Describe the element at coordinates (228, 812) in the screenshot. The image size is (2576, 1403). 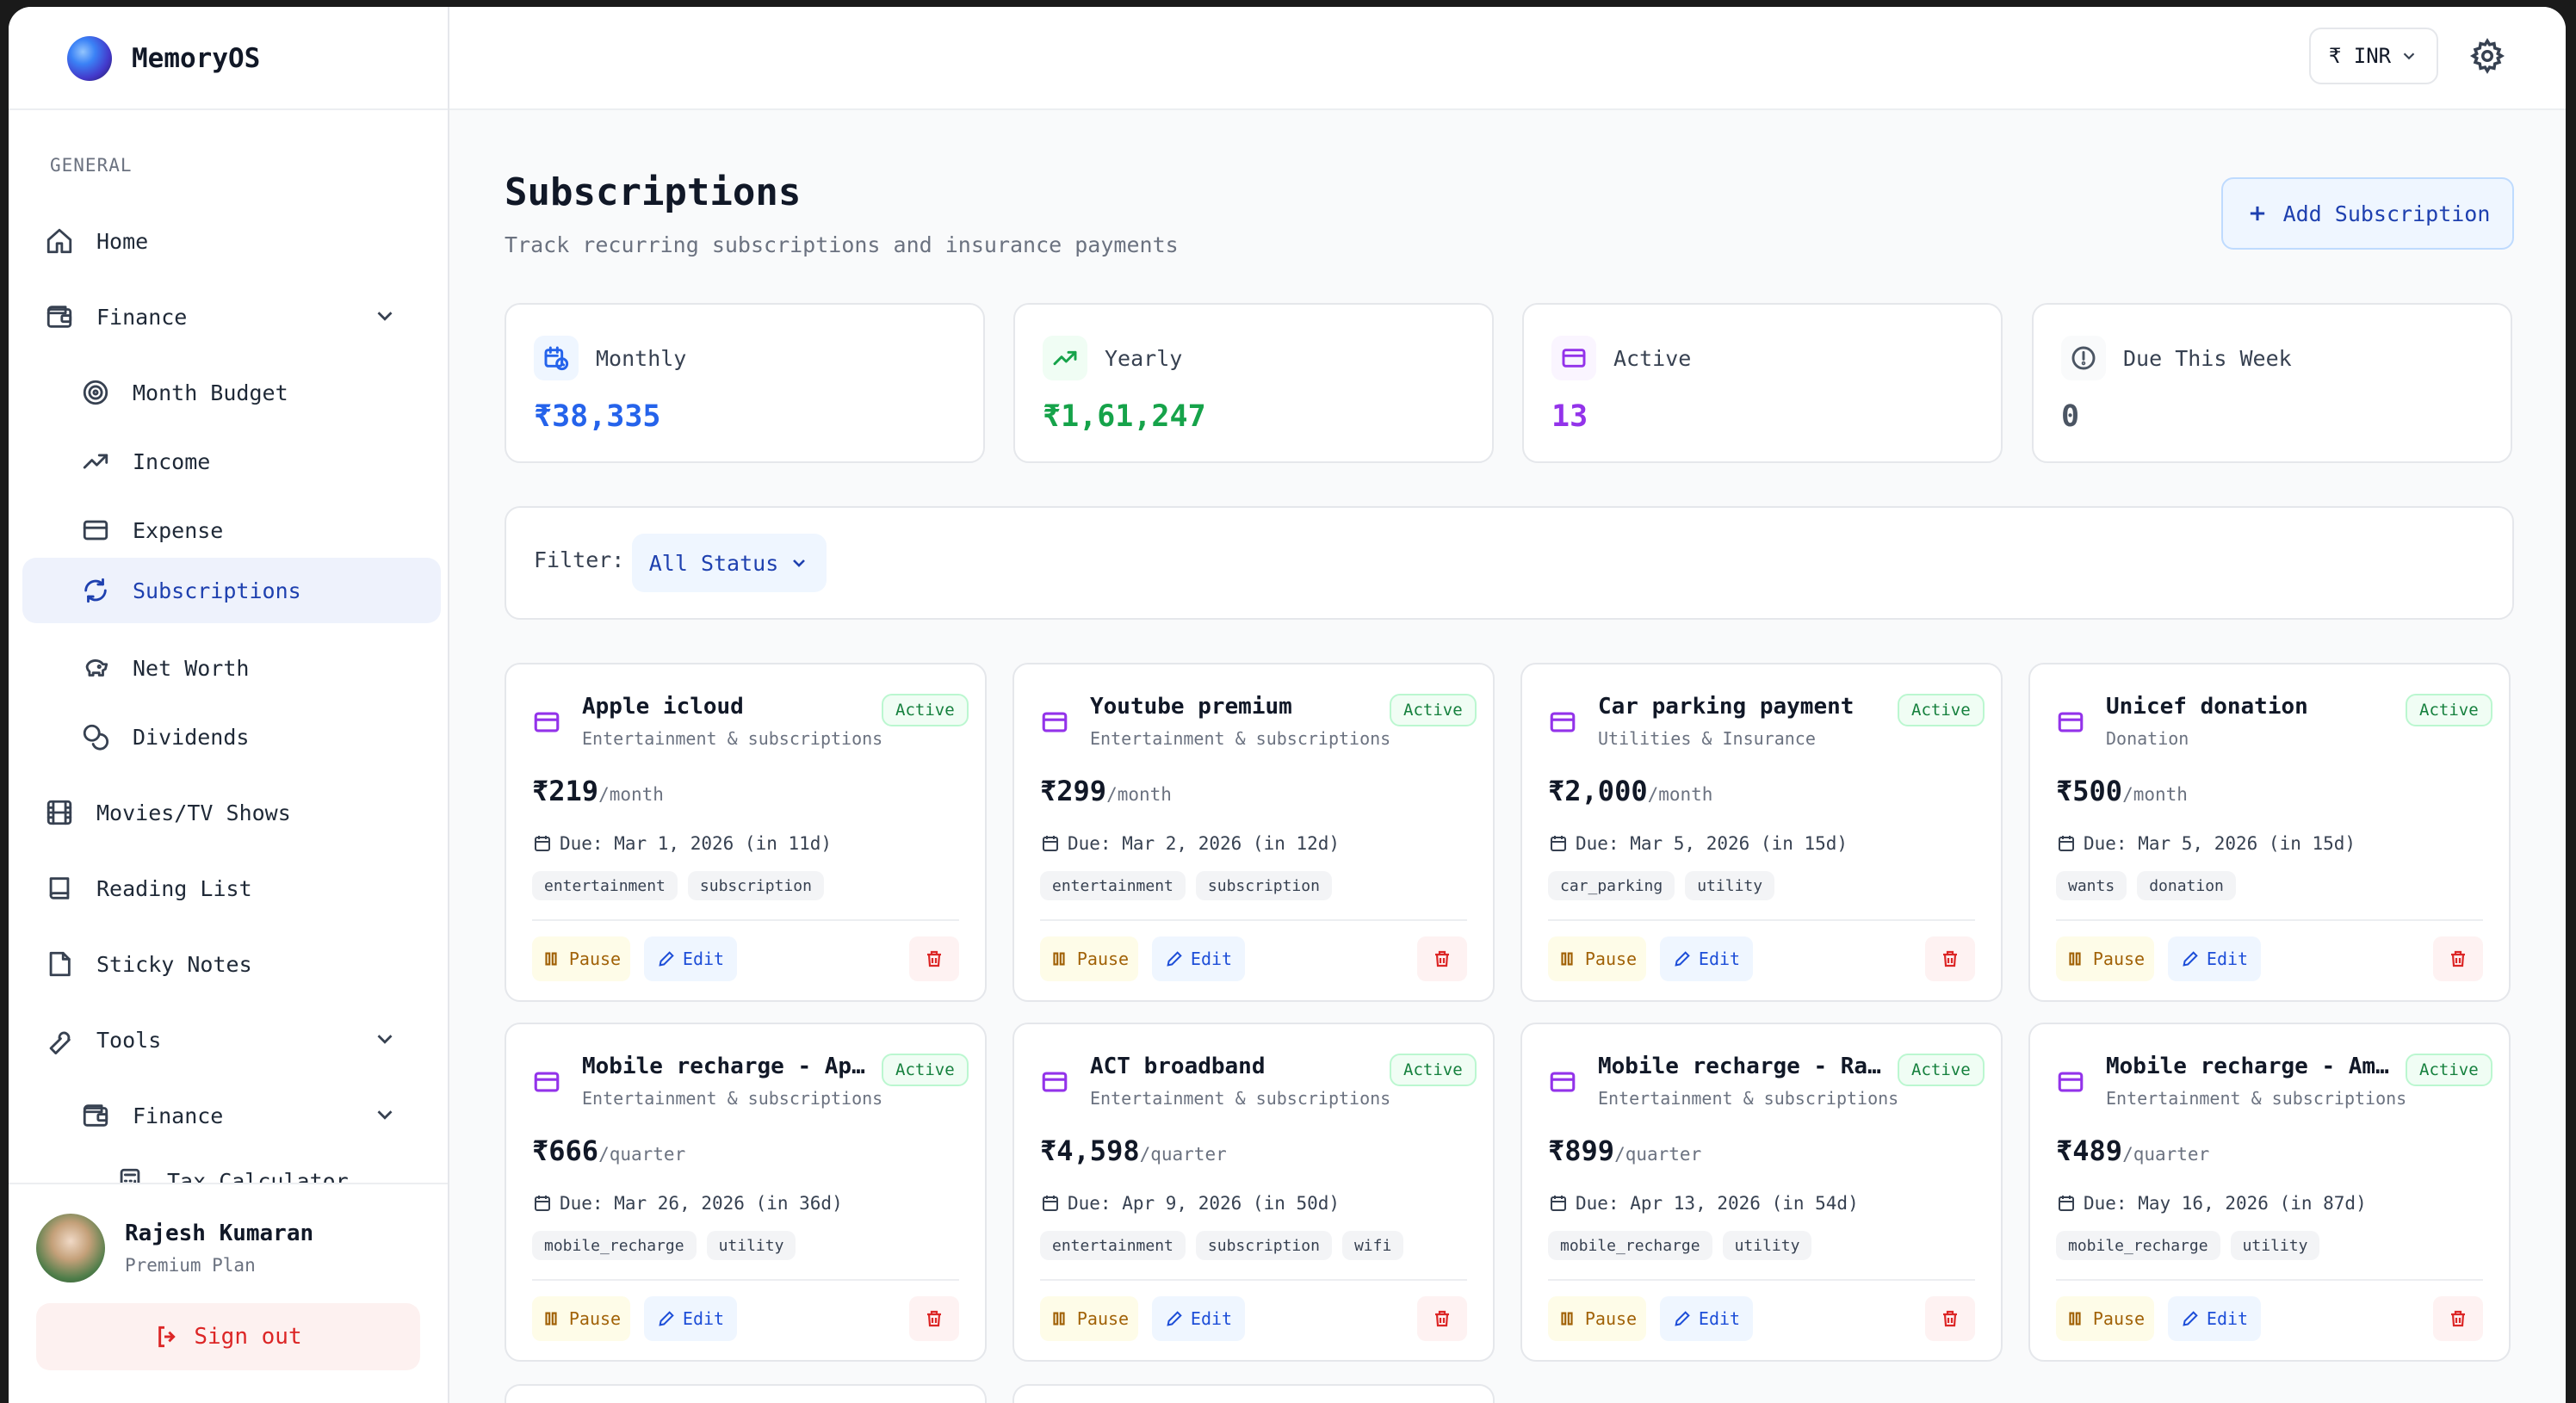
I see `sidebar-item-movies: Movies/TV Shows` at that location.